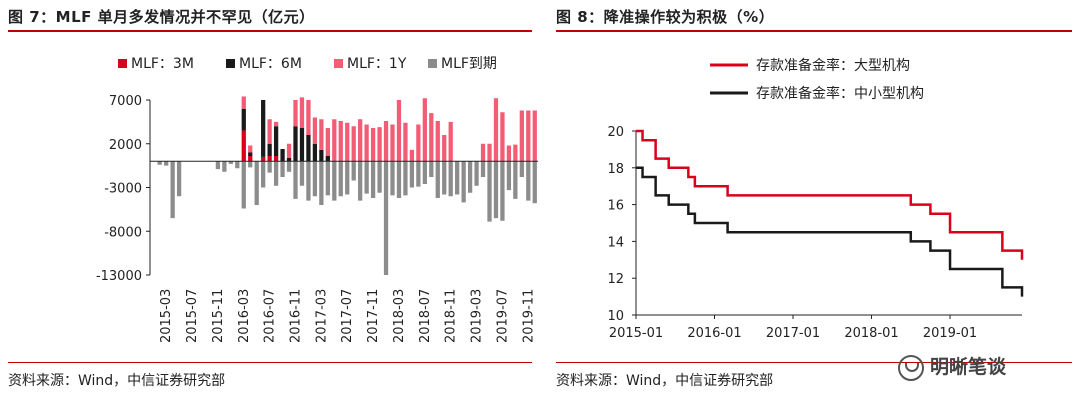 This screenshot has height=412, width=1080. What do you see at coordinates (296, 316) in the screenshot?
I see `x-tick-label-5: 2016-11` at bounding box center [296, 316].